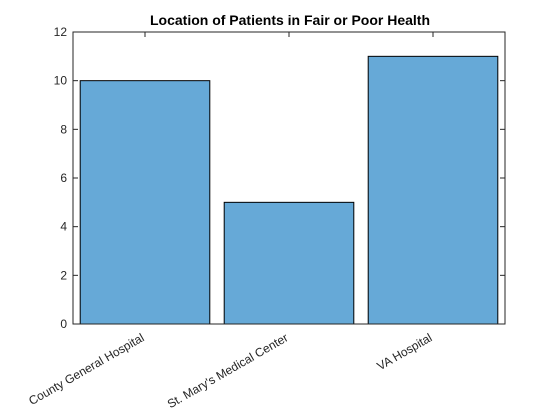 The width and height of the screenshot is (560, 420). What do you see at coordinates (63, 178) in the screenshot?
I see `y-tick-label: 6` at bounding box center [63, 178].